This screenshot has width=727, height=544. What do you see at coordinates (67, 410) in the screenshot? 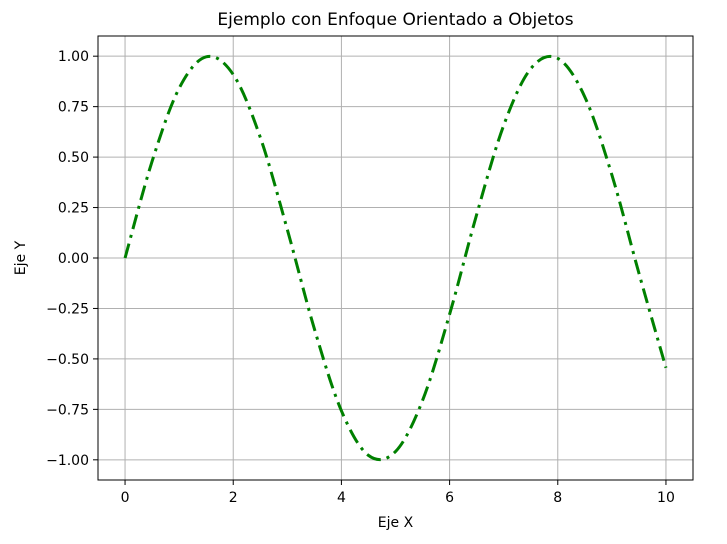
I see `y-tick-label: −0.75` at bounding box center [67, 410].